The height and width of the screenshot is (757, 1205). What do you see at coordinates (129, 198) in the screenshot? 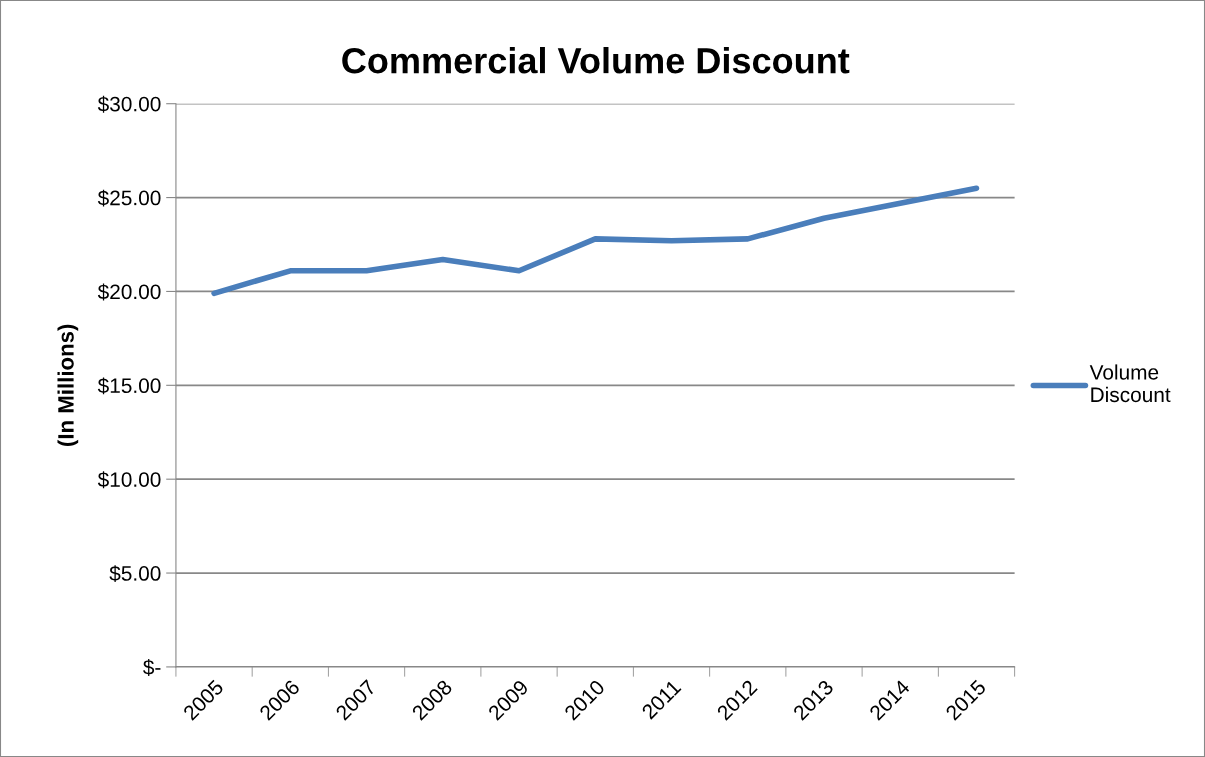
I see `y-tick-label: $25.00` at bounding box center [129, 198].